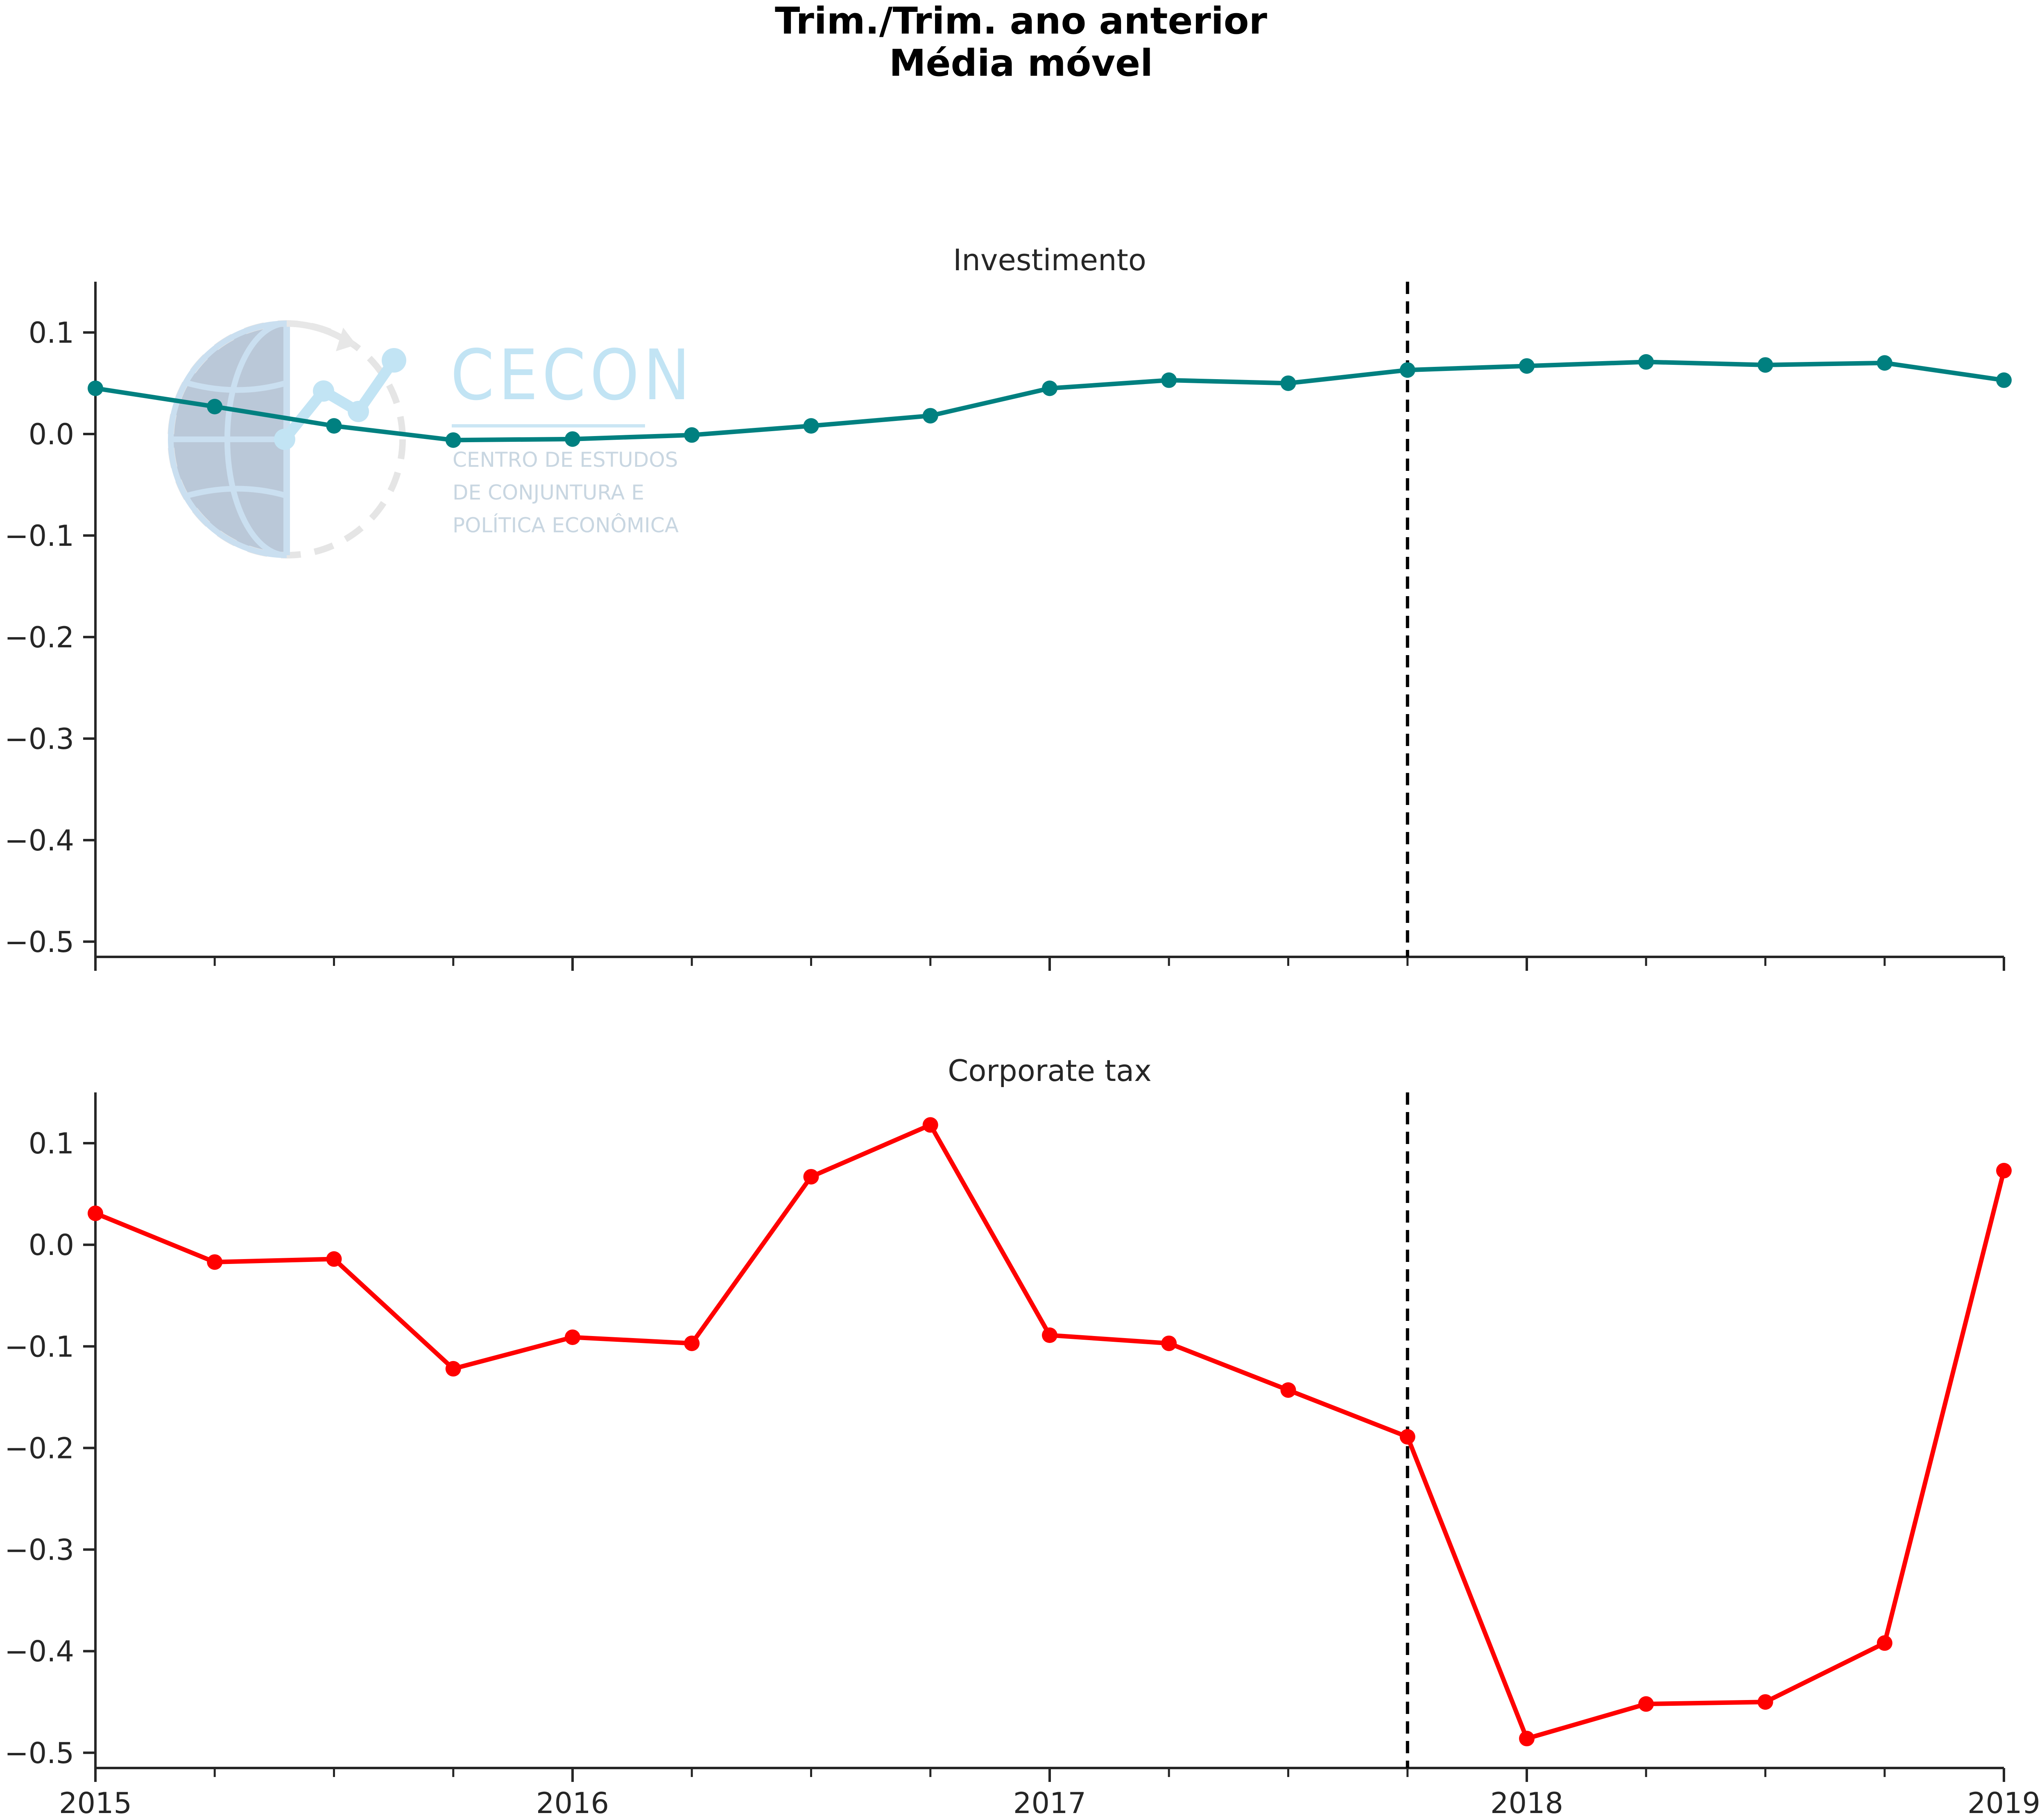  Describe the element at coordinates (573, 1803) in the screenshot. I see `x-tick-label: 2016` at that location.